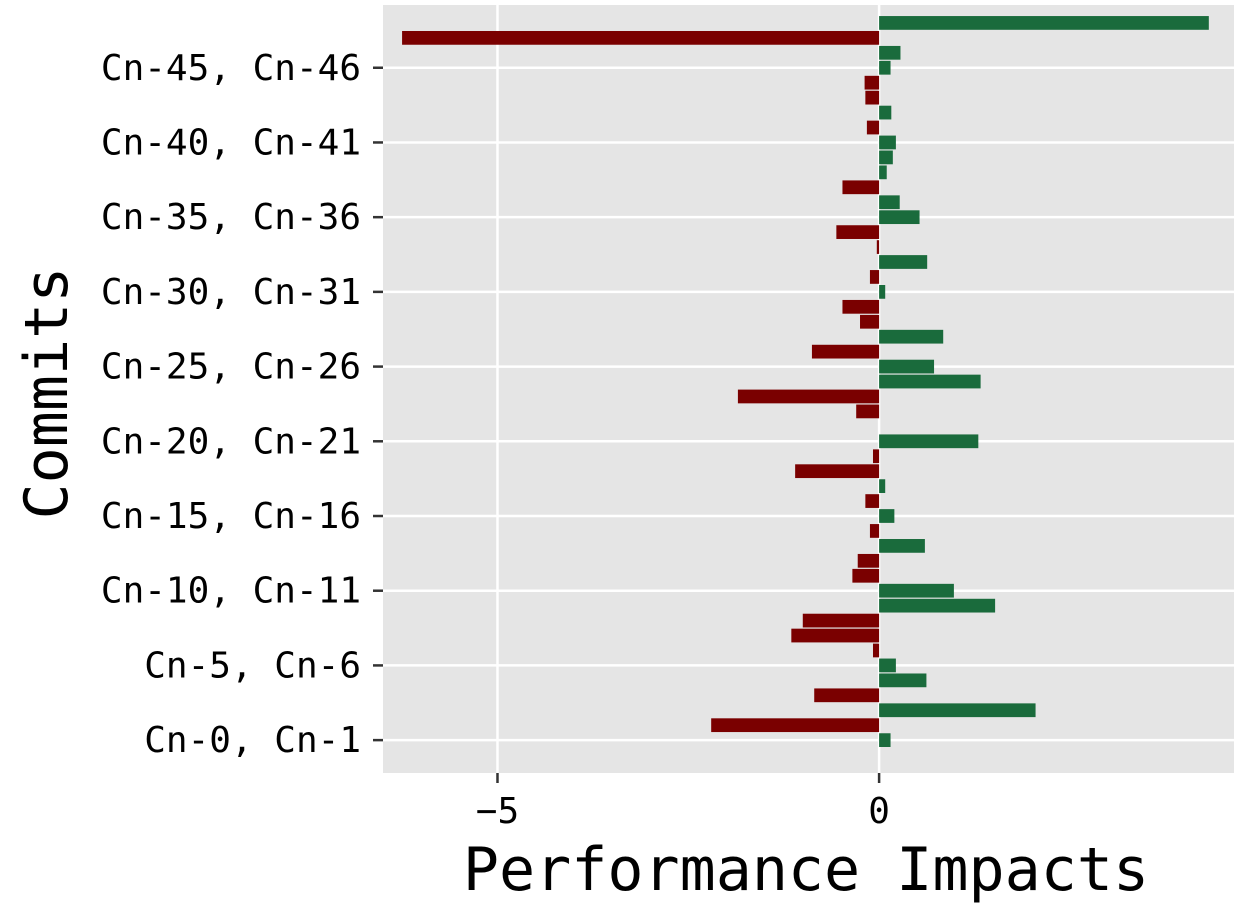 Image resolution: width=1244 pixels, height=914 pixels. What do you see at coordinates (683, 802) in the screenshot?
I see `x-axis-ticks: −5 0` at bounding box center [683, 802].